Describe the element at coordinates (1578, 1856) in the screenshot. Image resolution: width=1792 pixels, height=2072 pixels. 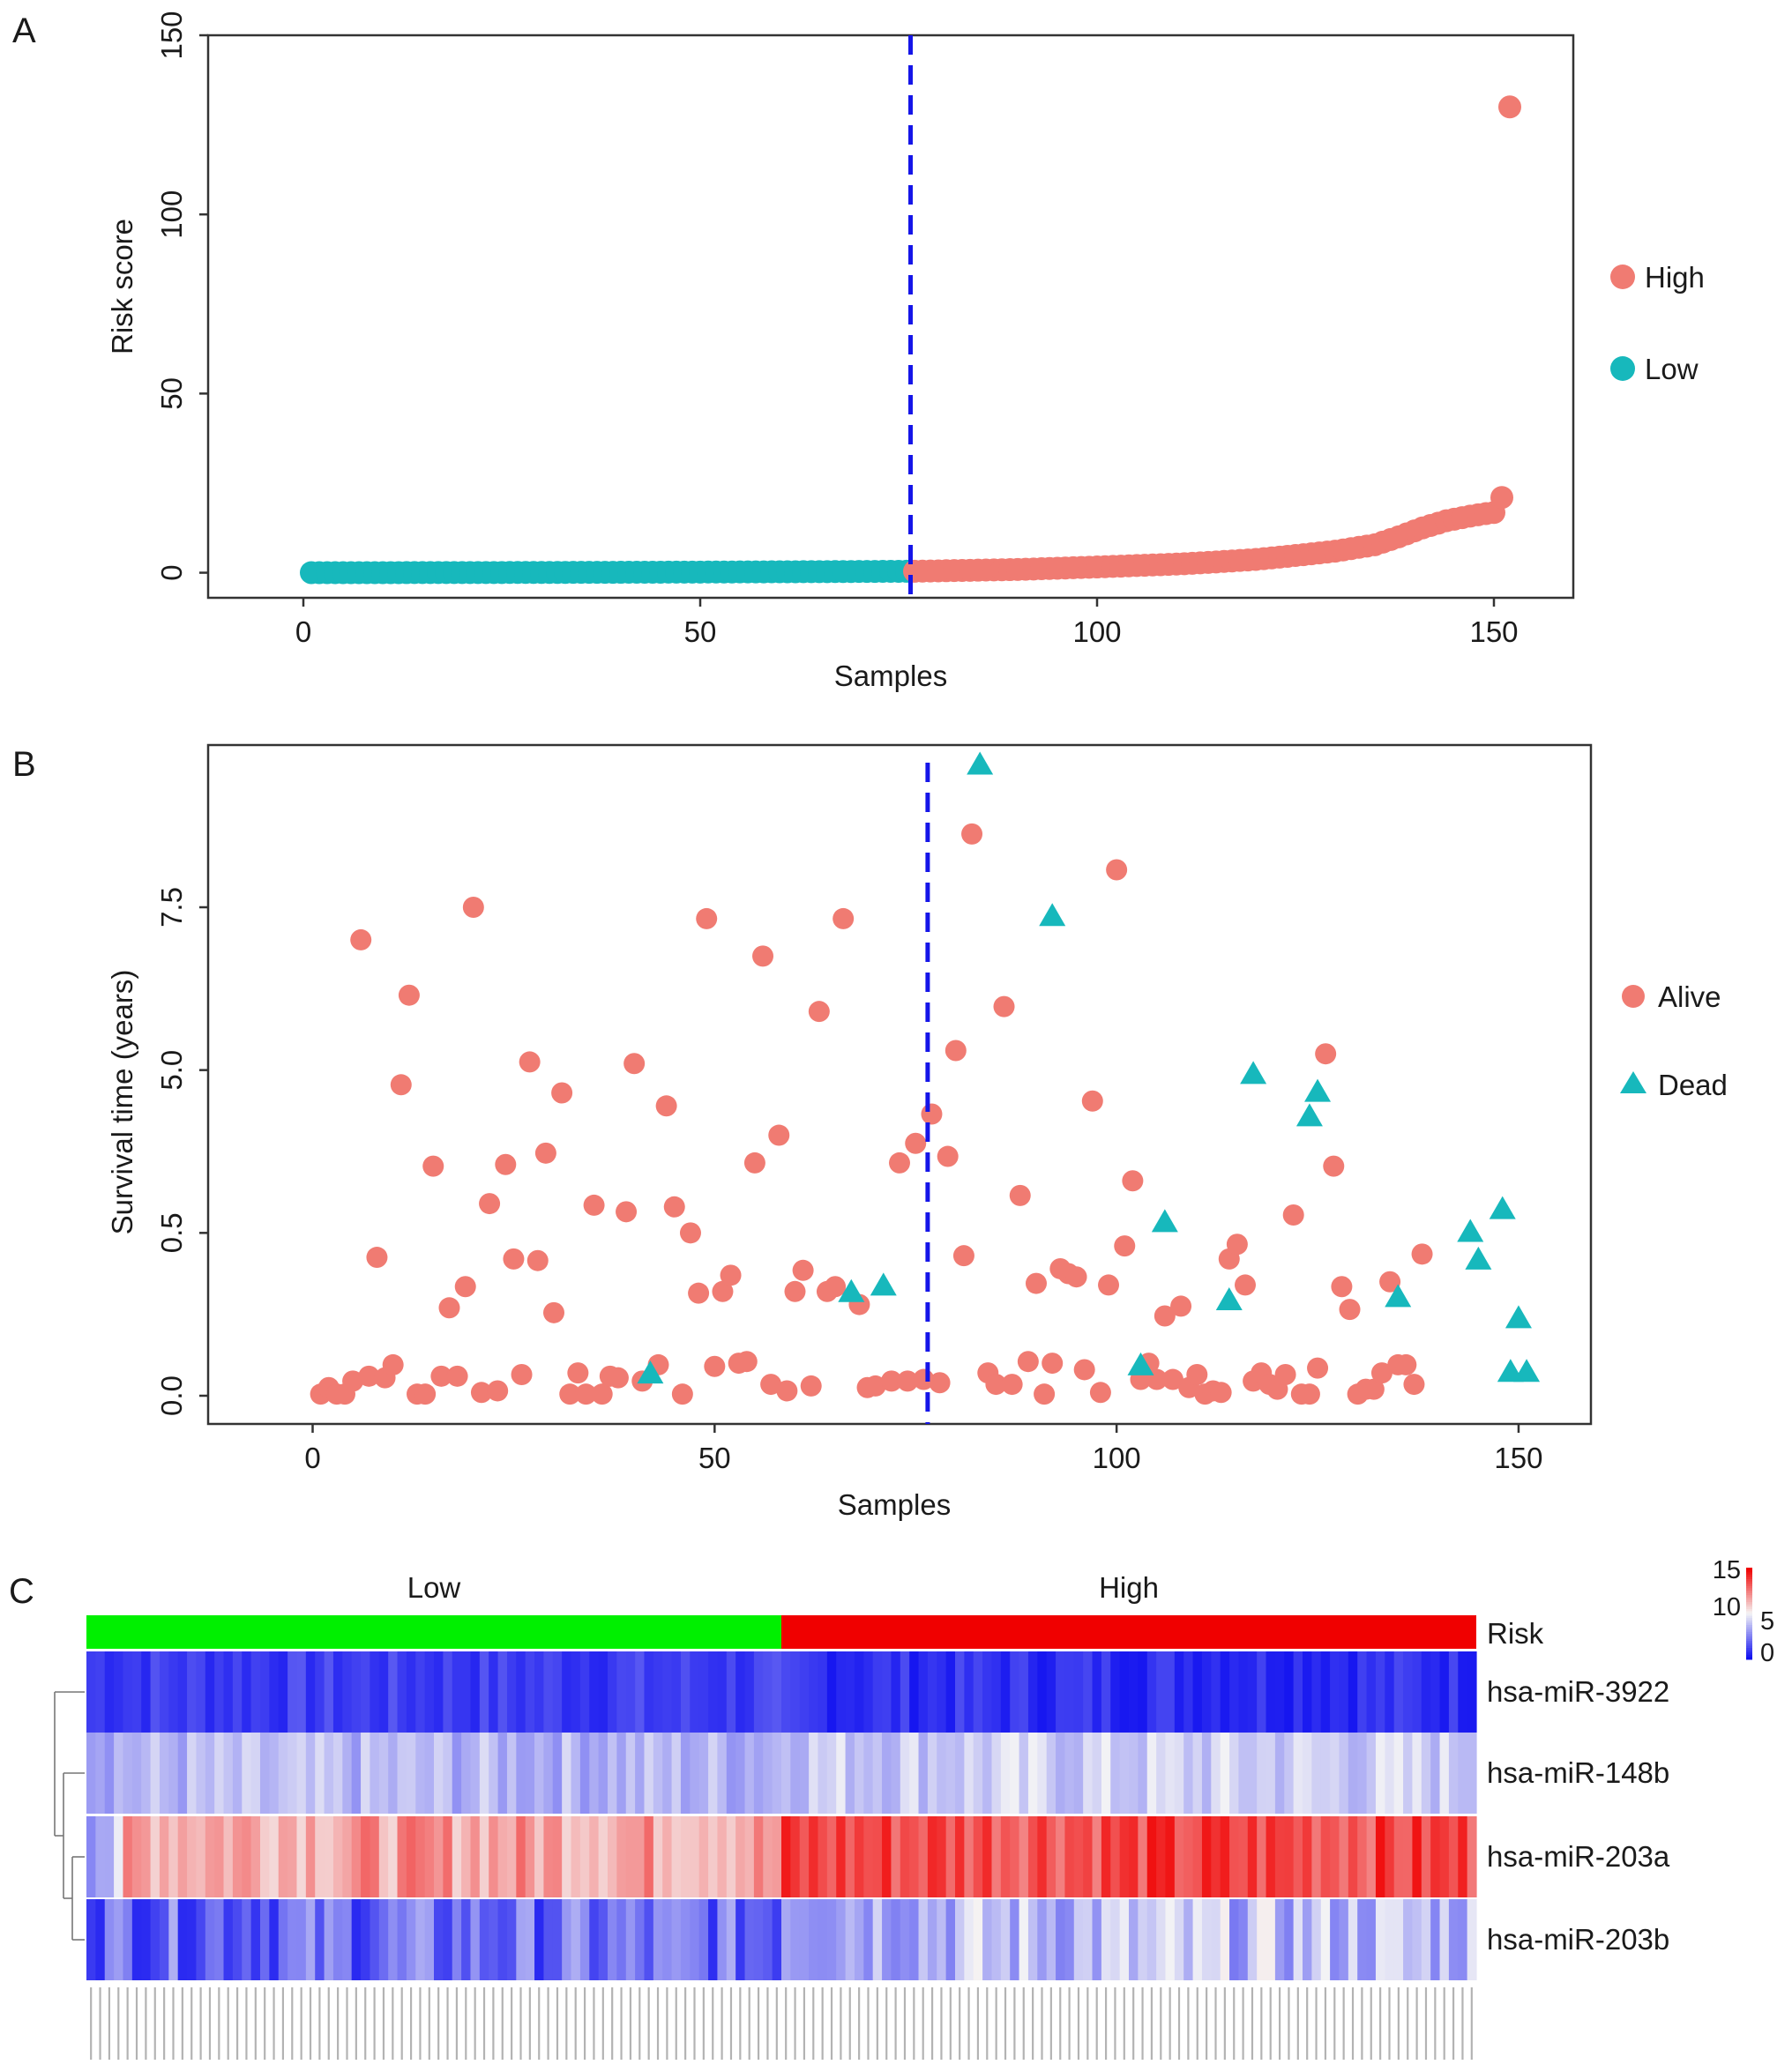
I see `panel-c-row-label: hsa-miR-203a` at that location.